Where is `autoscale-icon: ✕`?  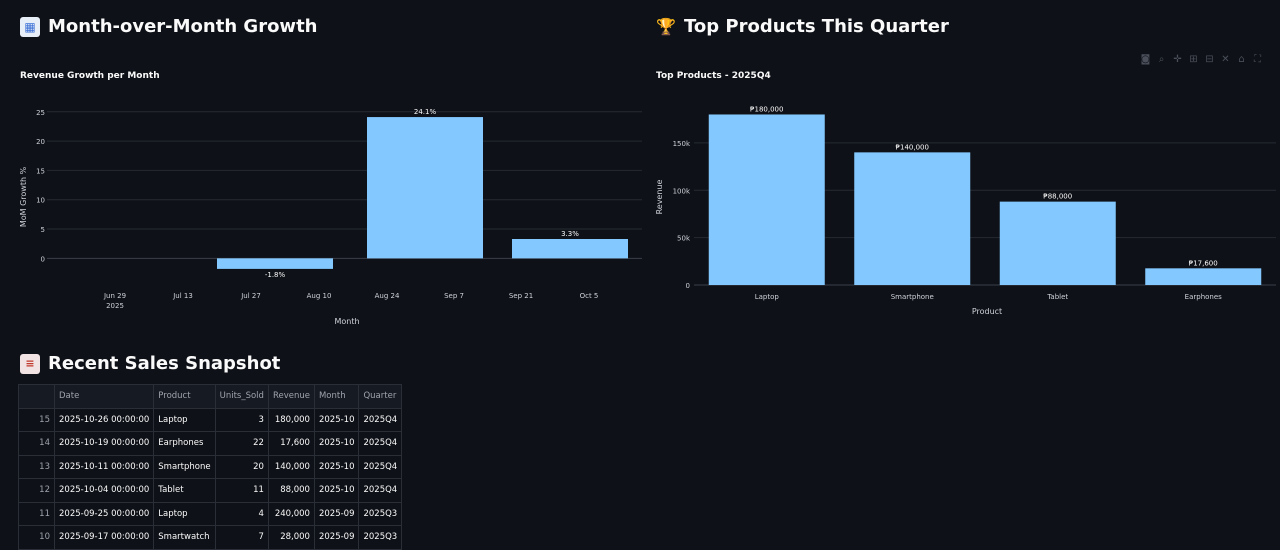
autoscale-icon: ✕ is located at coordinates (1225, 59).